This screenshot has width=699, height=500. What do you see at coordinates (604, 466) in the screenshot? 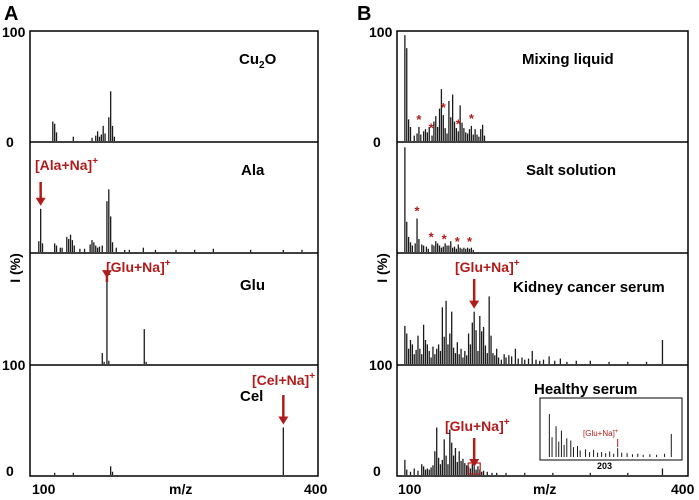
I see `inset-tick-label: 203` at bounding box center [604, 466].